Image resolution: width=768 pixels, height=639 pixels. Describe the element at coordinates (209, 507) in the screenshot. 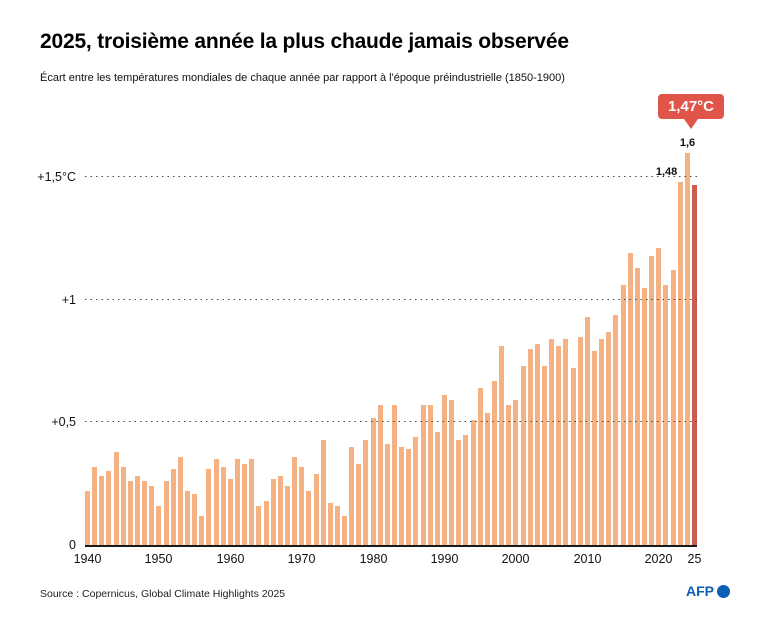

I see `bar-1957` at that location.